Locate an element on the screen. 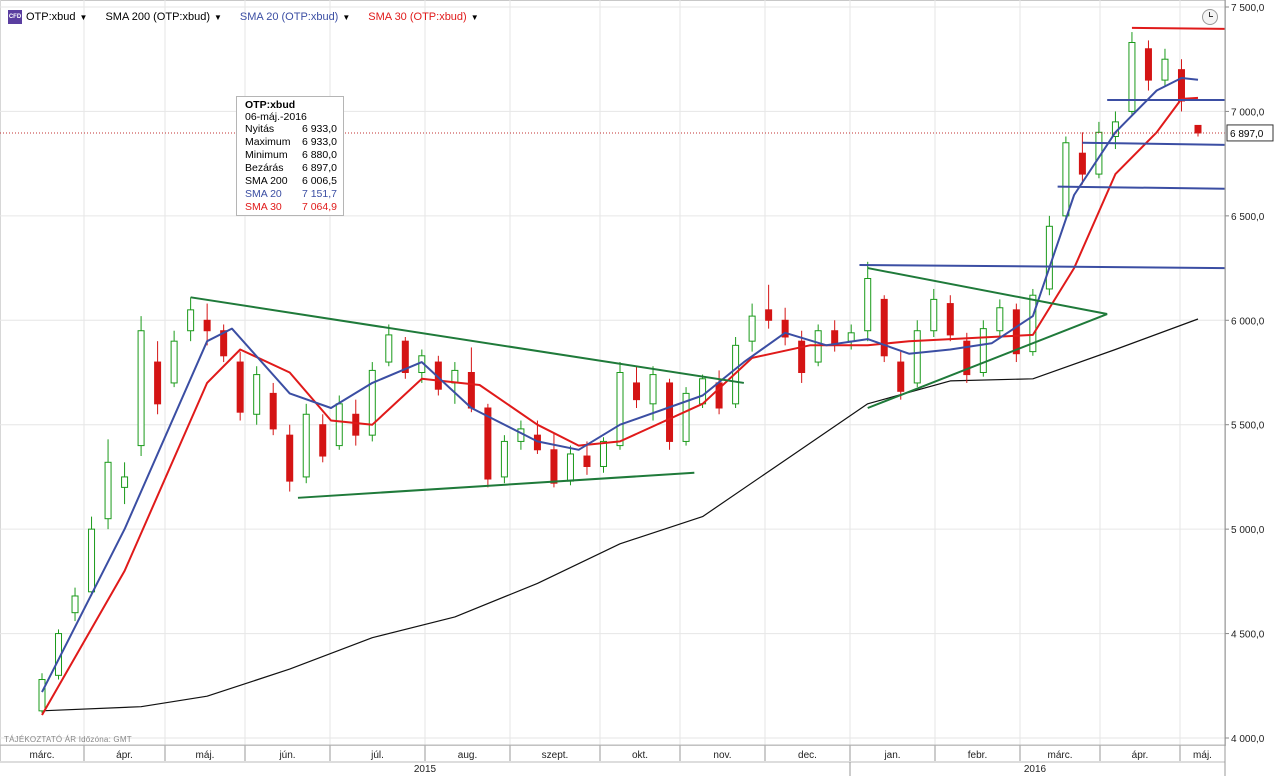 This screenshot has height=779, width=1276. y-tick-label: 4 500,0 is located at coordinates (1248, 635).